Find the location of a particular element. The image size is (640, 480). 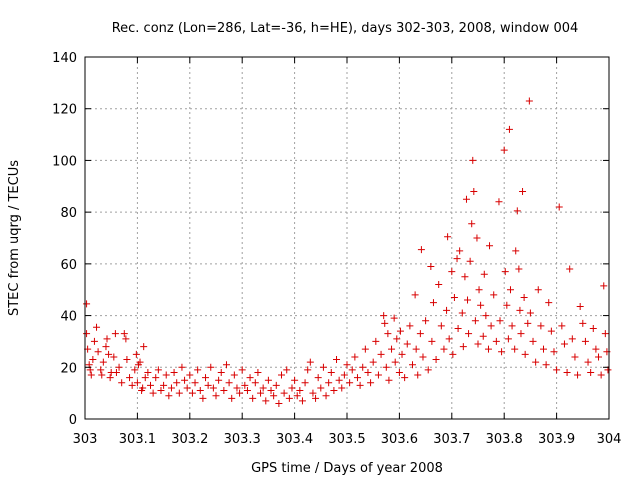

x-tick-label: 303.4 is located at coordinates (294, 439).